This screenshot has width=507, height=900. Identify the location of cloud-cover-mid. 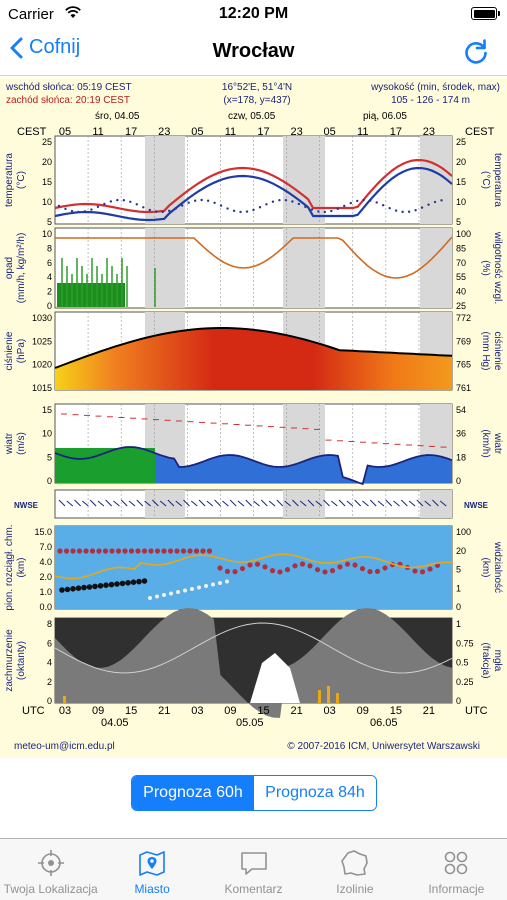
(253, 663).